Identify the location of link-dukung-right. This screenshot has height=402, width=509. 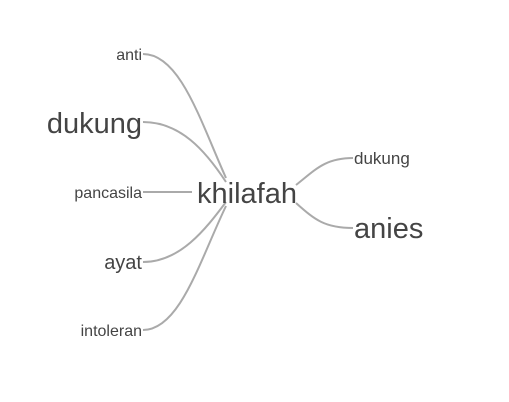
(324, 171).